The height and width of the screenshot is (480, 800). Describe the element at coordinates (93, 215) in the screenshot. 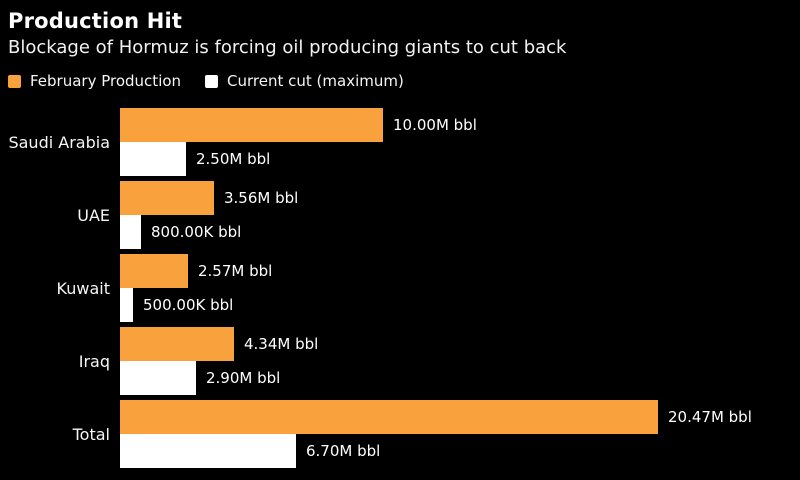

I see `category-label: UAE` at that location.